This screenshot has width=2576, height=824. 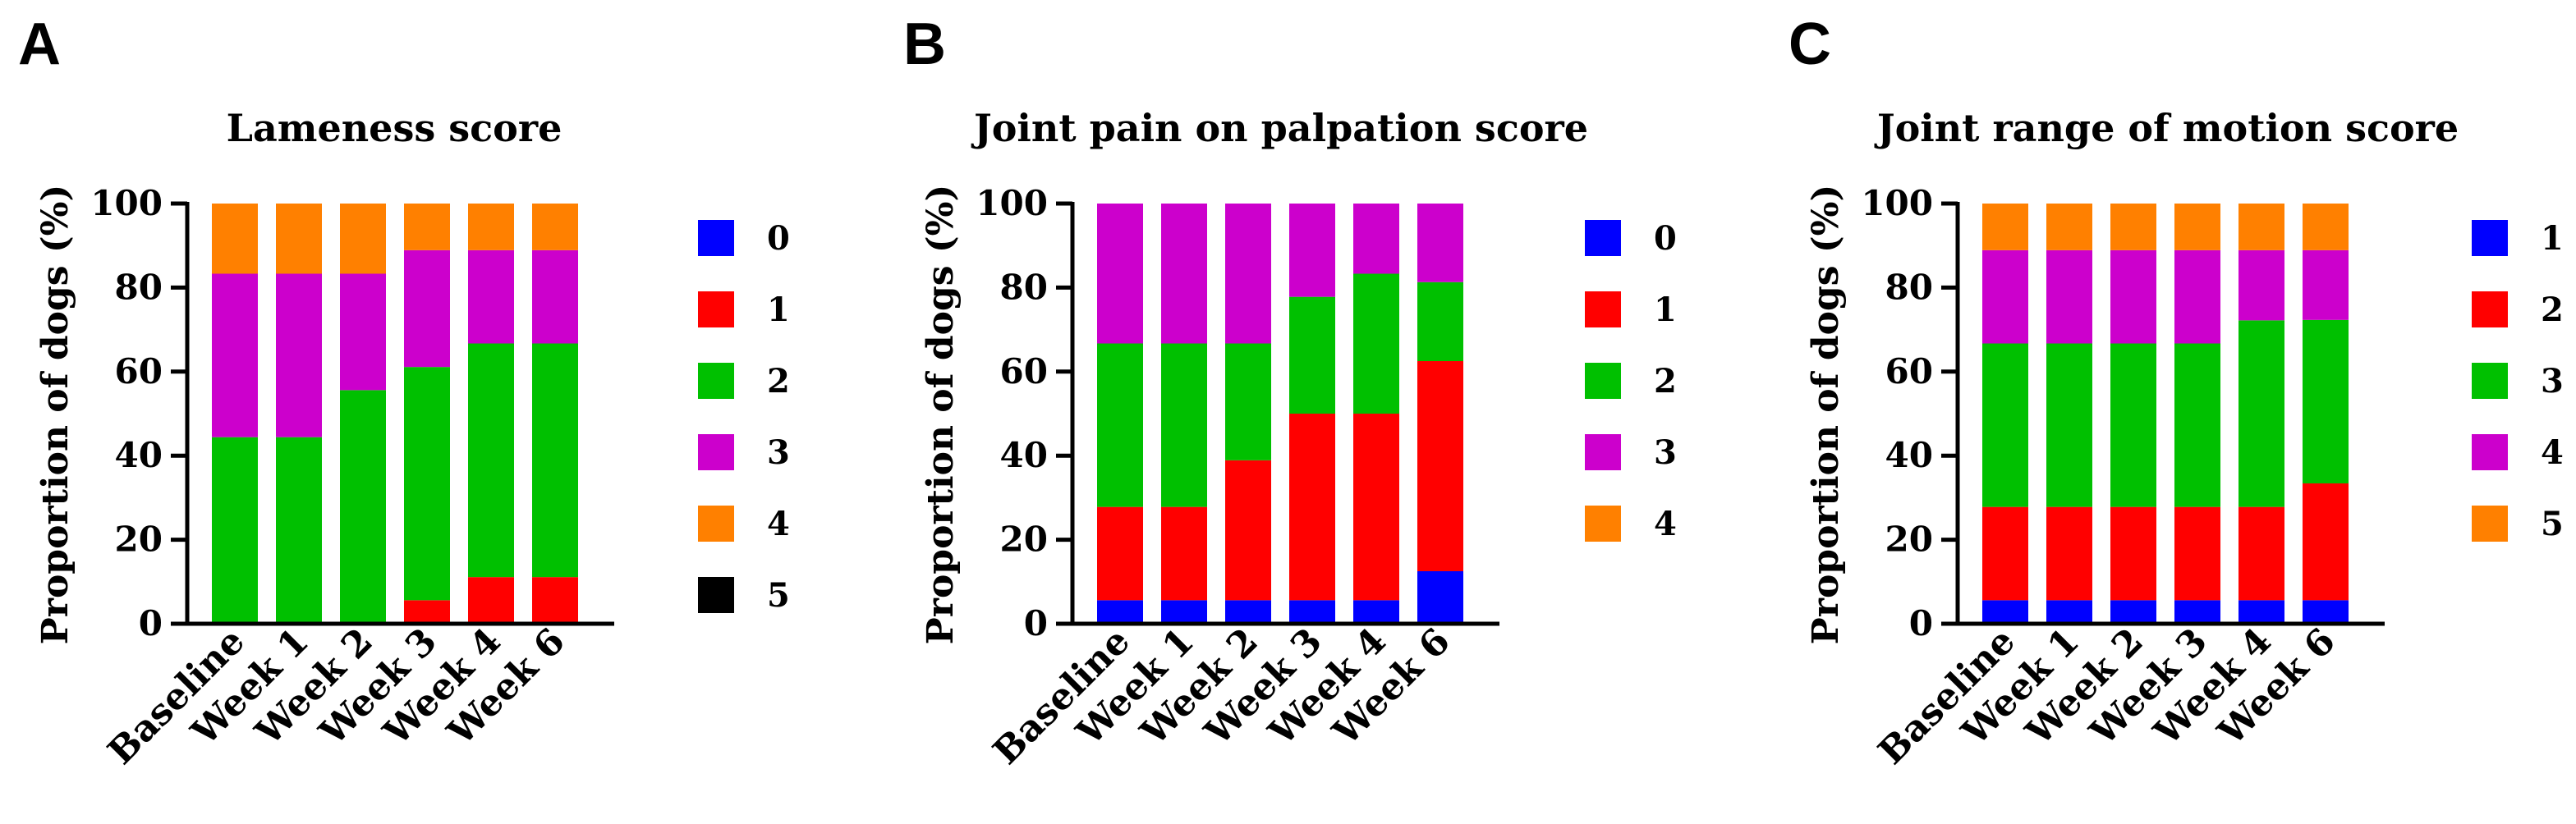 What do you see at coordinates (778, 310) in the screenshot?
I see `legend-label-a-1: 1` at bounding box center [778, 310].